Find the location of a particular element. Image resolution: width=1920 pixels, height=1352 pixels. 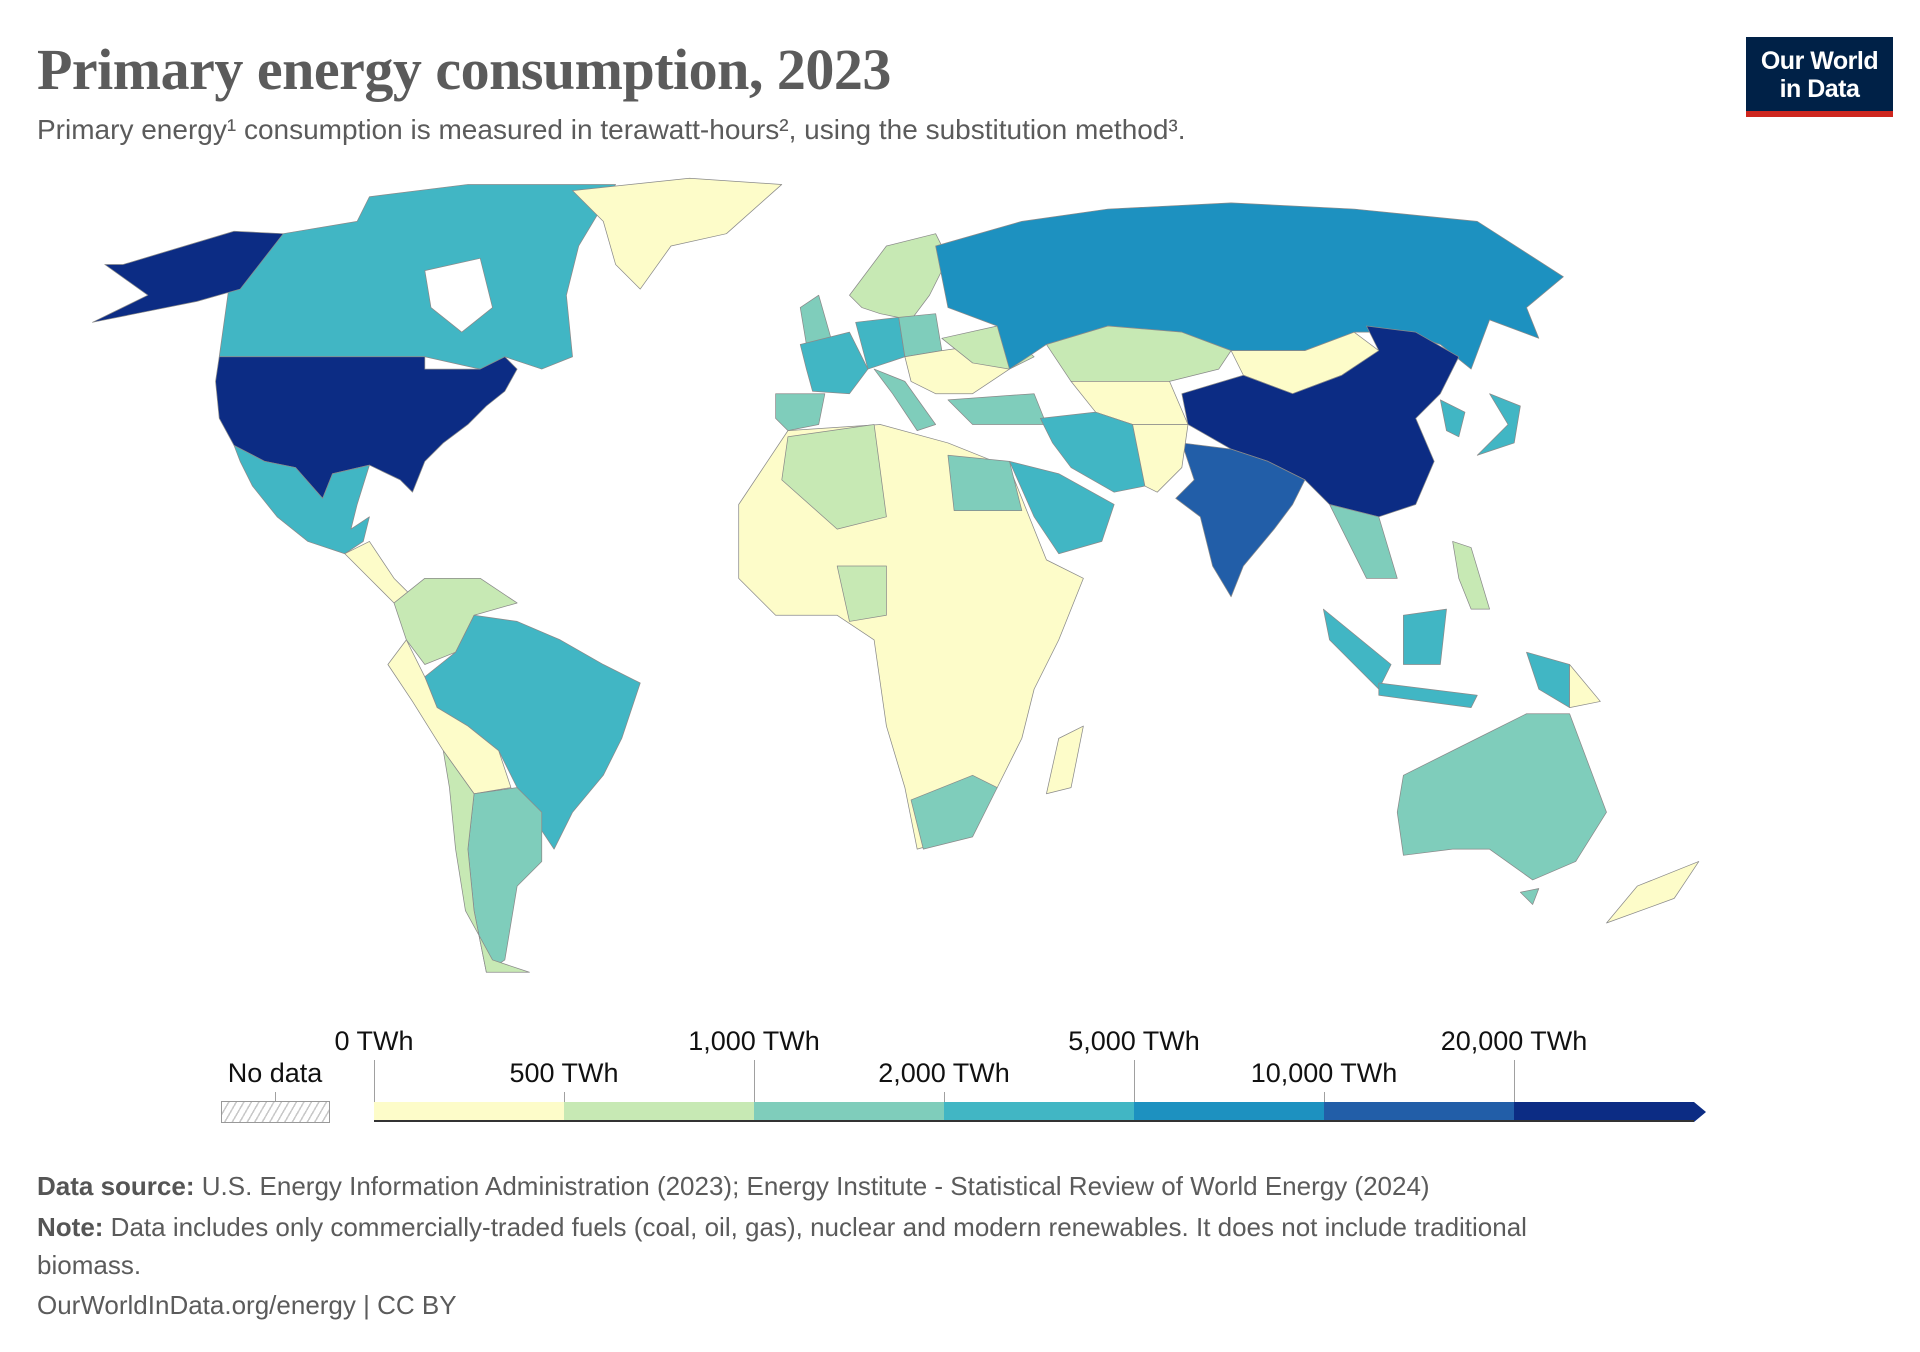

country-southeast-asia is located at coordinates (1363, 541).